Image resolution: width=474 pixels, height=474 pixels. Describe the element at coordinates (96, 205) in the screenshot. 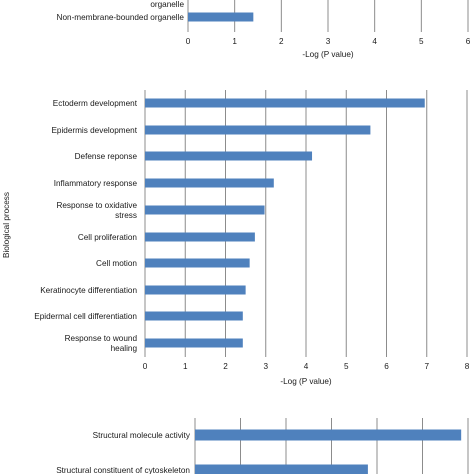

I see `category-label-line: Response to oxidative` at that location.